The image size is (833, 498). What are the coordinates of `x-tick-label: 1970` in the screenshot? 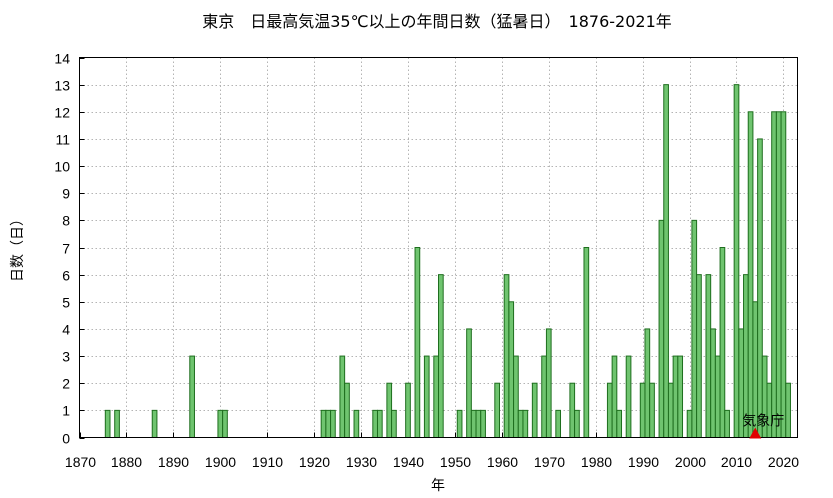 It's located at (549, 462).